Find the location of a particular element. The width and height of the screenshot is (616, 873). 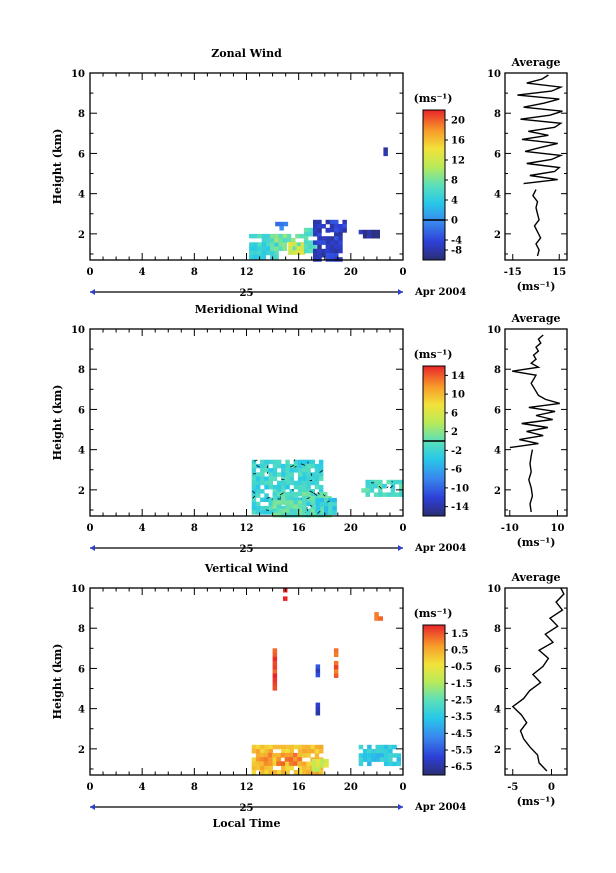

average-profile-line is located at coordinates (538, 679).